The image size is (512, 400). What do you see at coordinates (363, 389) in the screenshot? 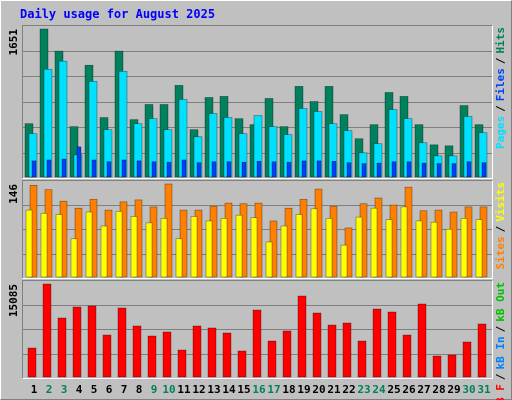
I see `x-tick-label: 23` at bounding box center [363, 389].